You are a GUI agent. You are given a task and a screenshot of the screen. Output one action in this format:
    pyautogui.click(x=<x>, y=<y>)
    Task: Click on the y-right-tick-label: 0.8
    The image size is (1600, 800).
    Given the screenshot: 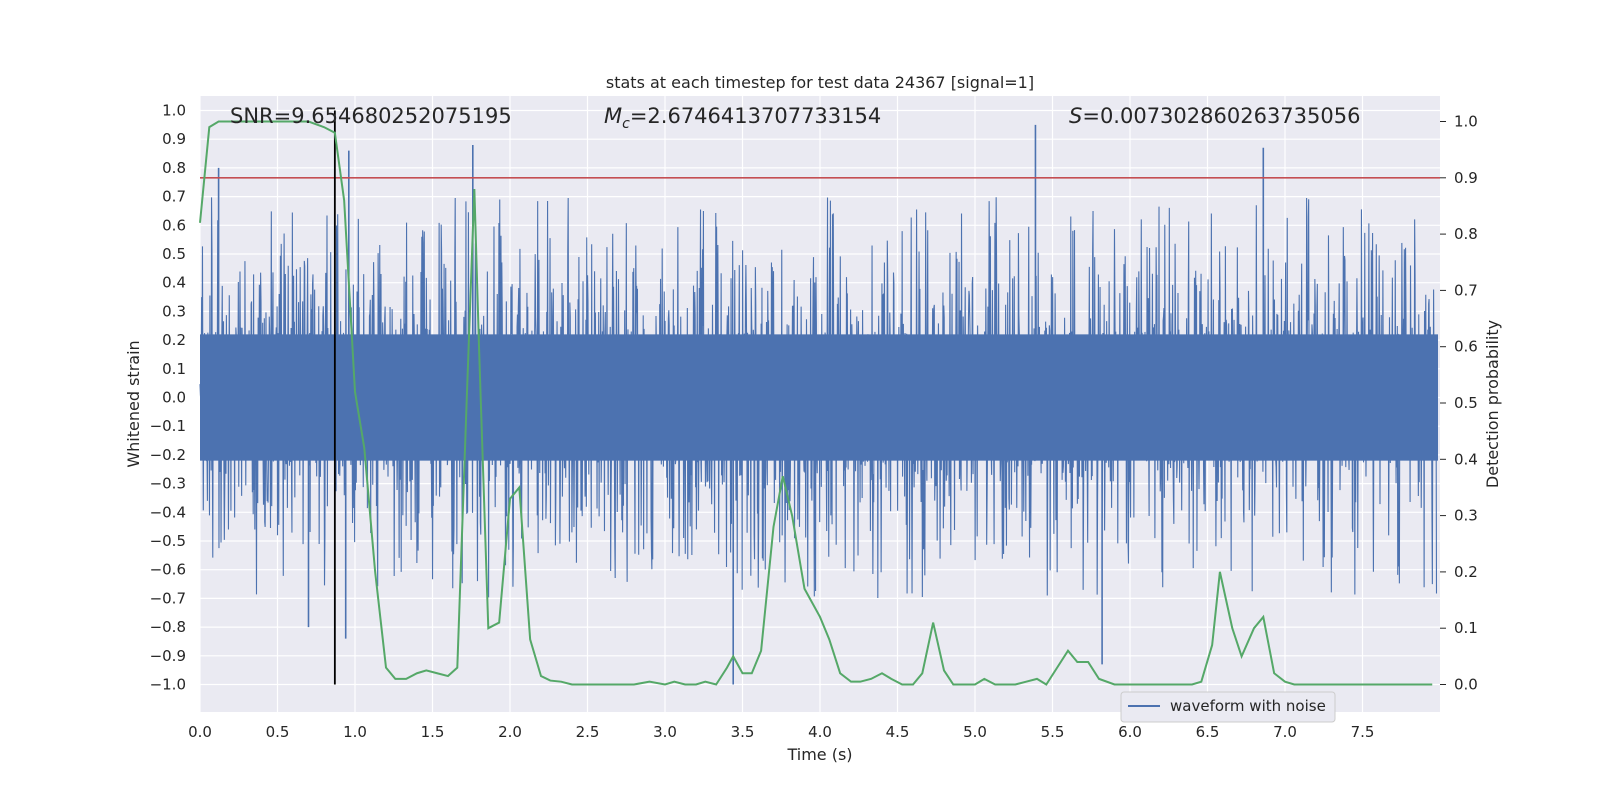 What is the action you would take?
    pyautogui.click(x=1466, y=234)
    